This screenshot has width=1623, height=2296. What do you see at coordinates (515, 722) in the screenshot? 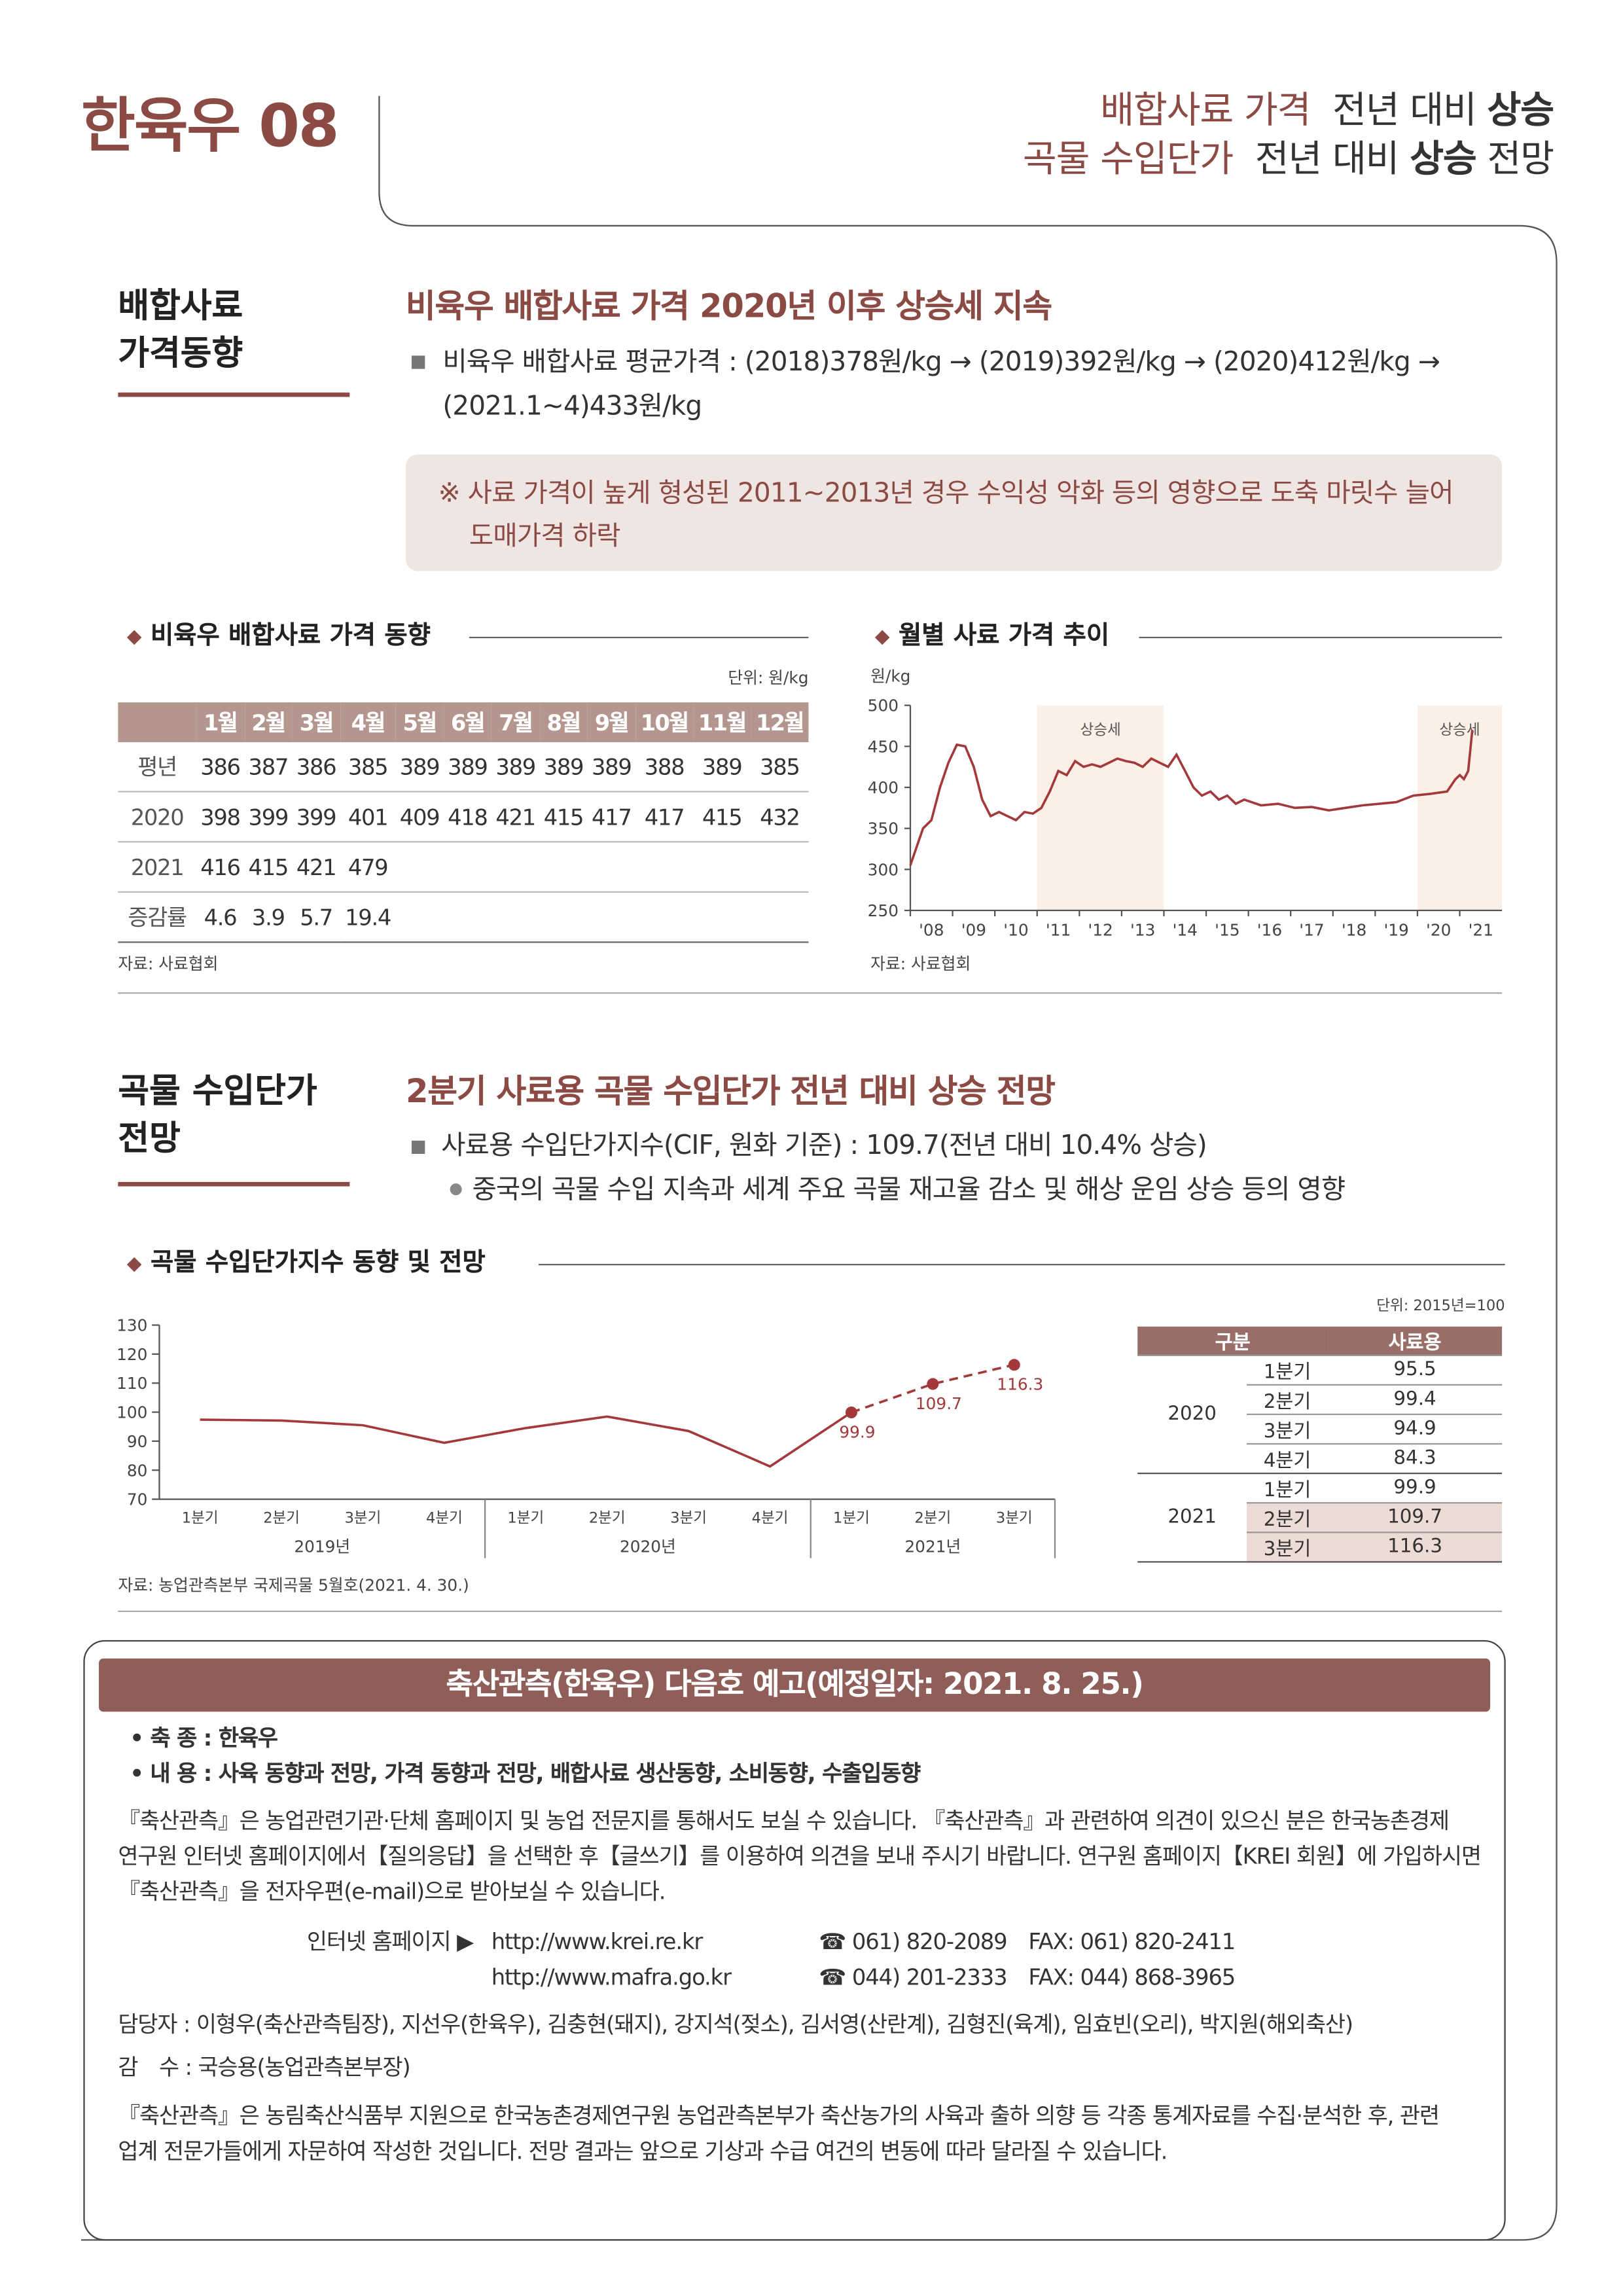
I see `column-header: 7월` at bounding box center [515, 722].